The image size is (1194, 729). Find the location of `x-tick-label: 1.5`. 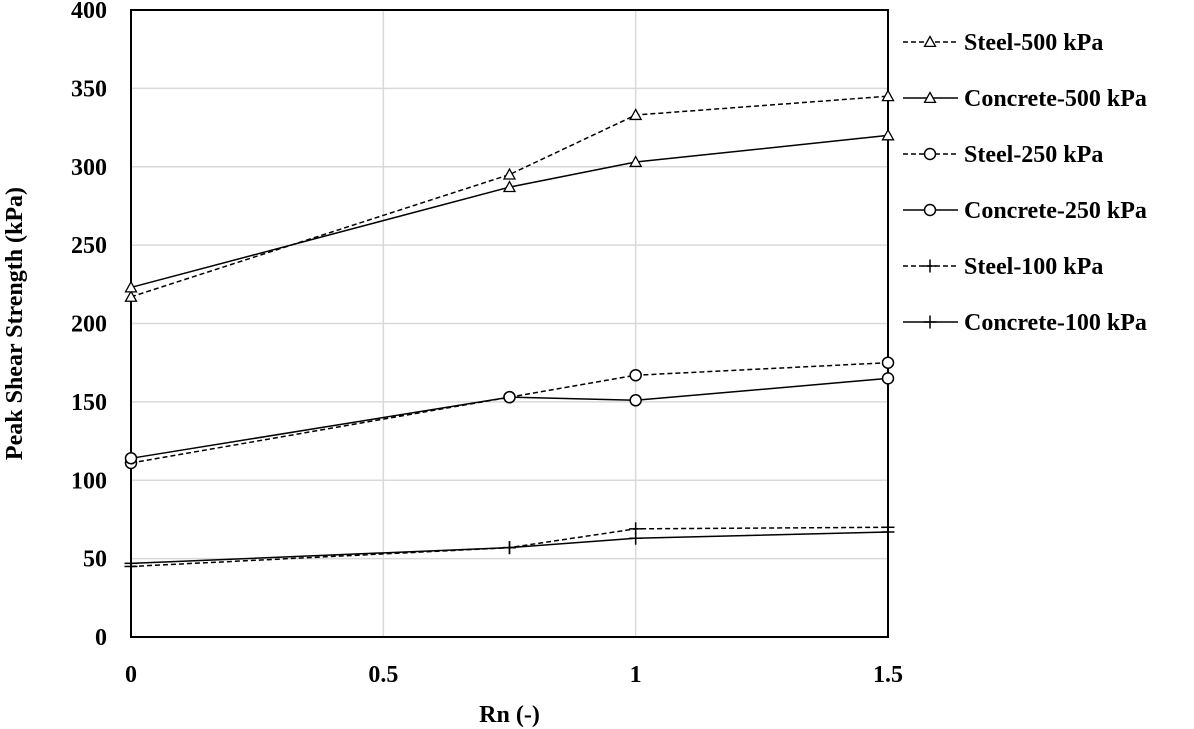

x-tick-label: 1.5 is located at coordinates (888, 675).